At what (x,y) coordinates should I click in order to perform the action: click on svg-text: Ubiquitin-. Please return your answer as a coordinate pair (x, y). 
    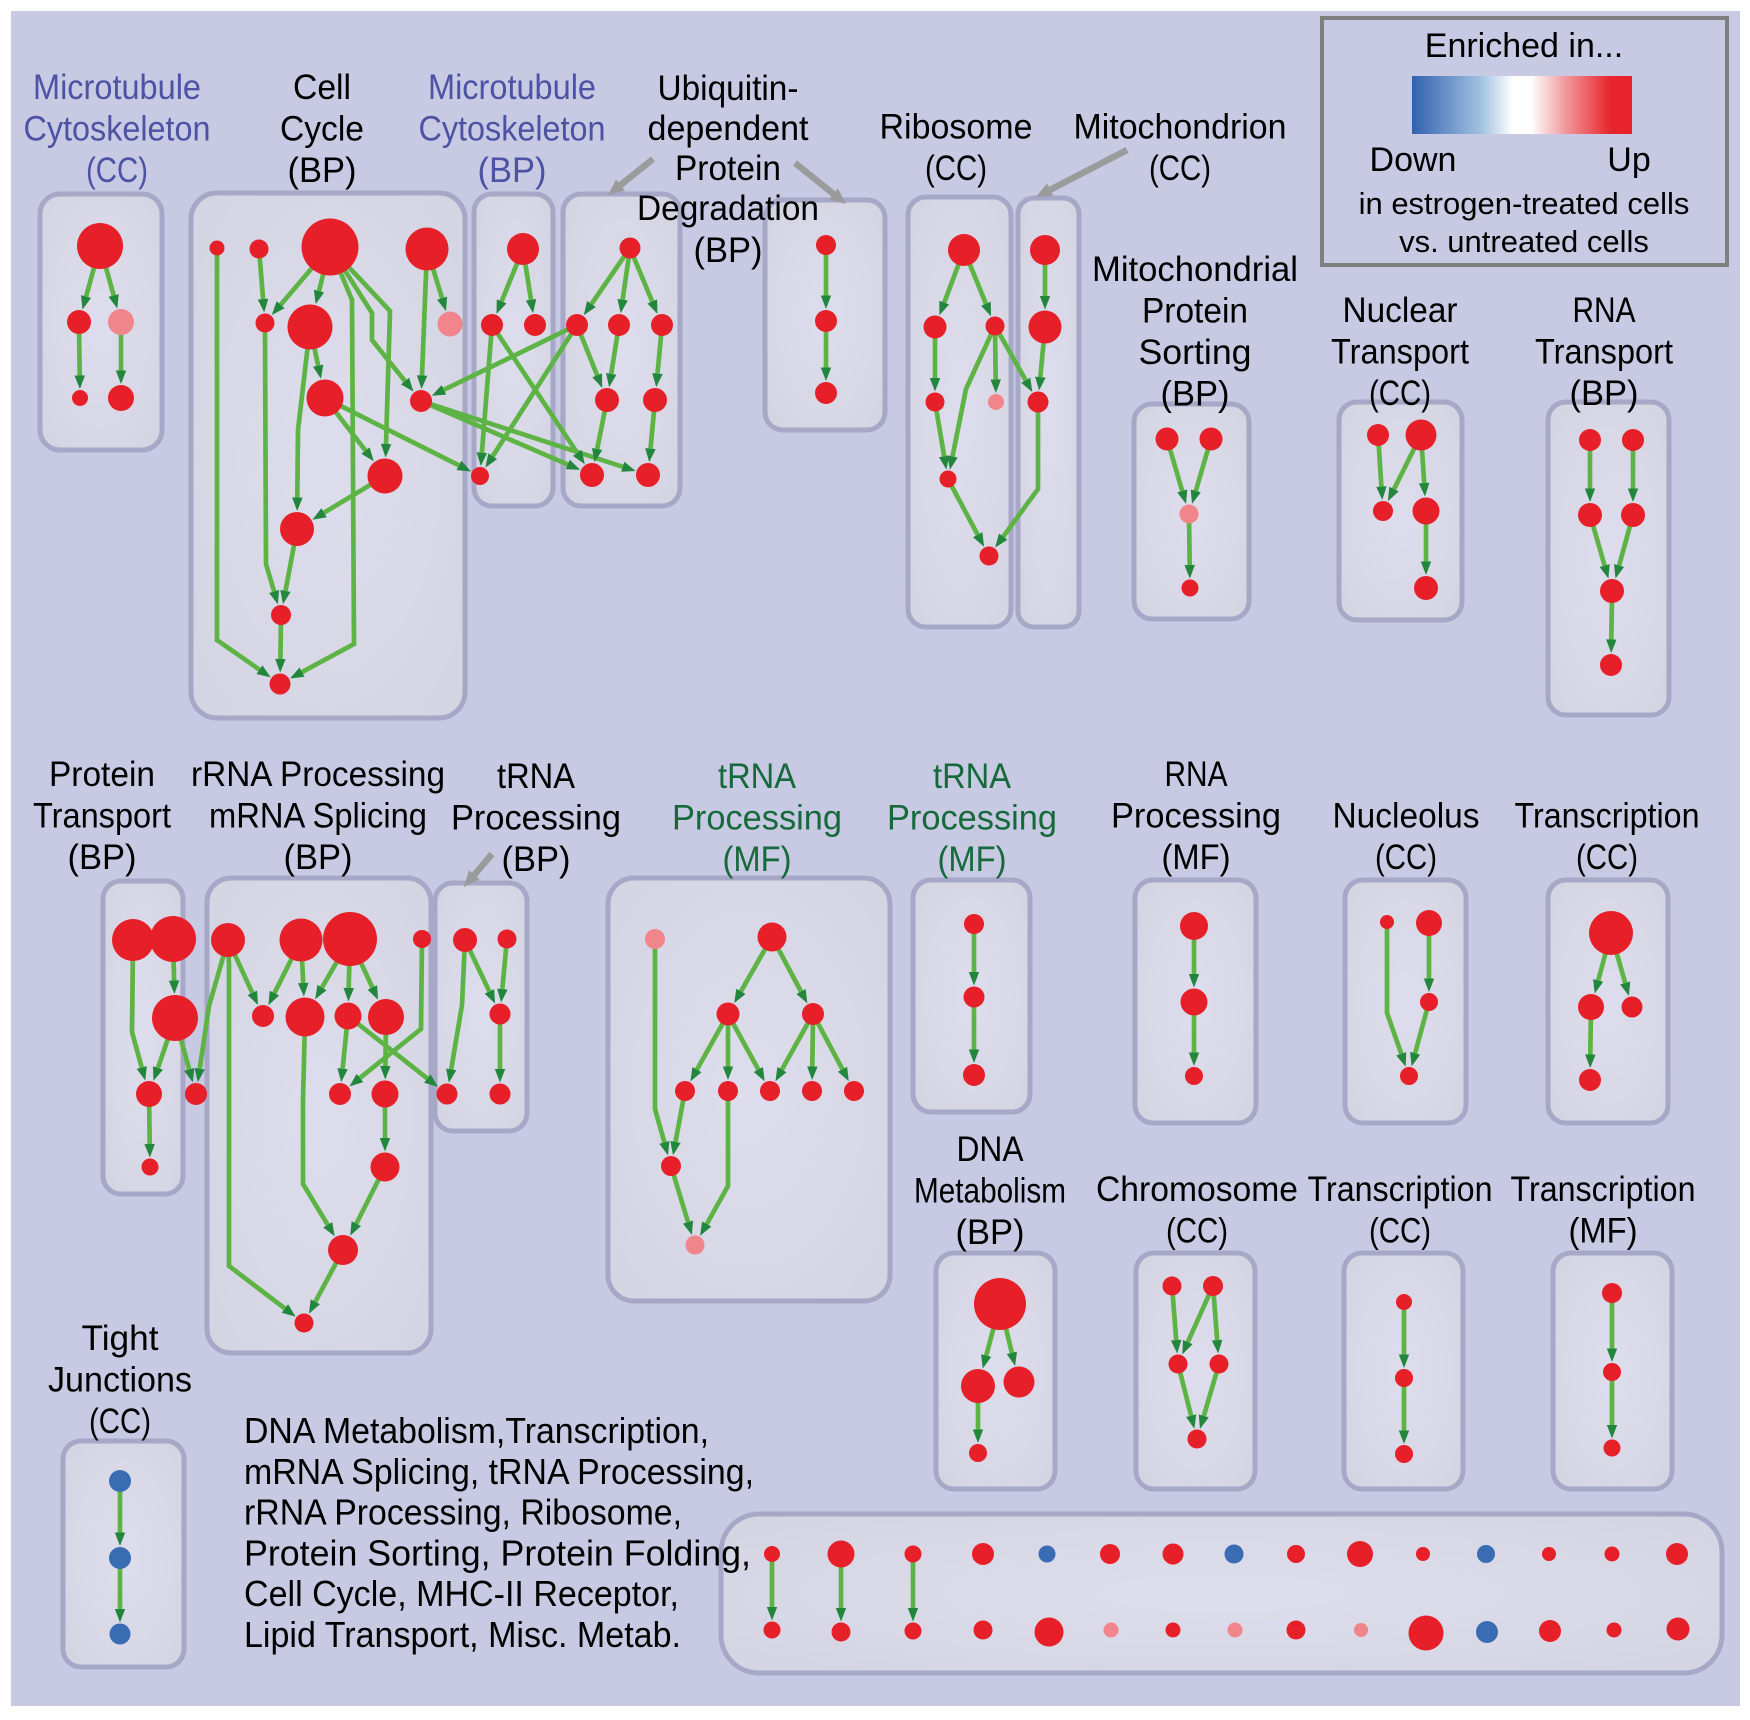
    Looking at the image, I should click on (728, 88).